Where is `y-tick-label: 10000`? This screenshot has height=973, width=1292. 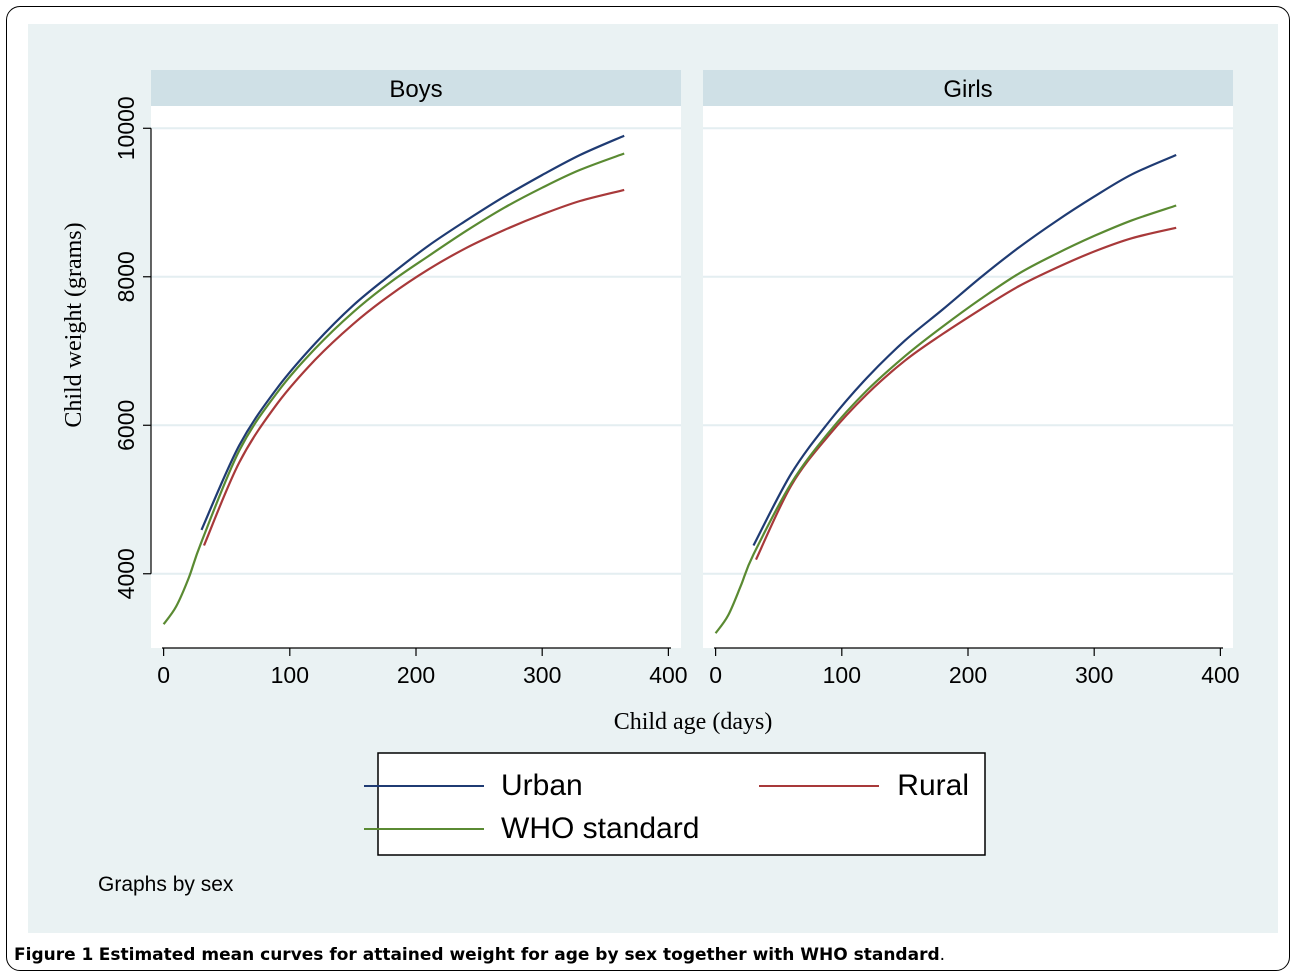
y-tick-label: 10000 is located at coordinates (126, 128).